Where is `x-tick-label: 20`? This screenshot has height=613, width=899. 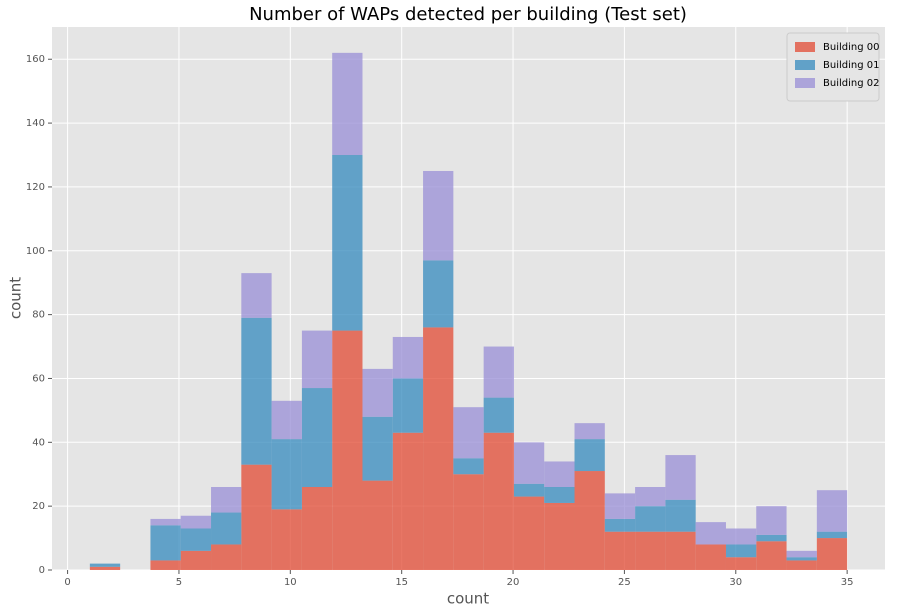
x-tick-label: 20 is located at coordinates (513, 582).